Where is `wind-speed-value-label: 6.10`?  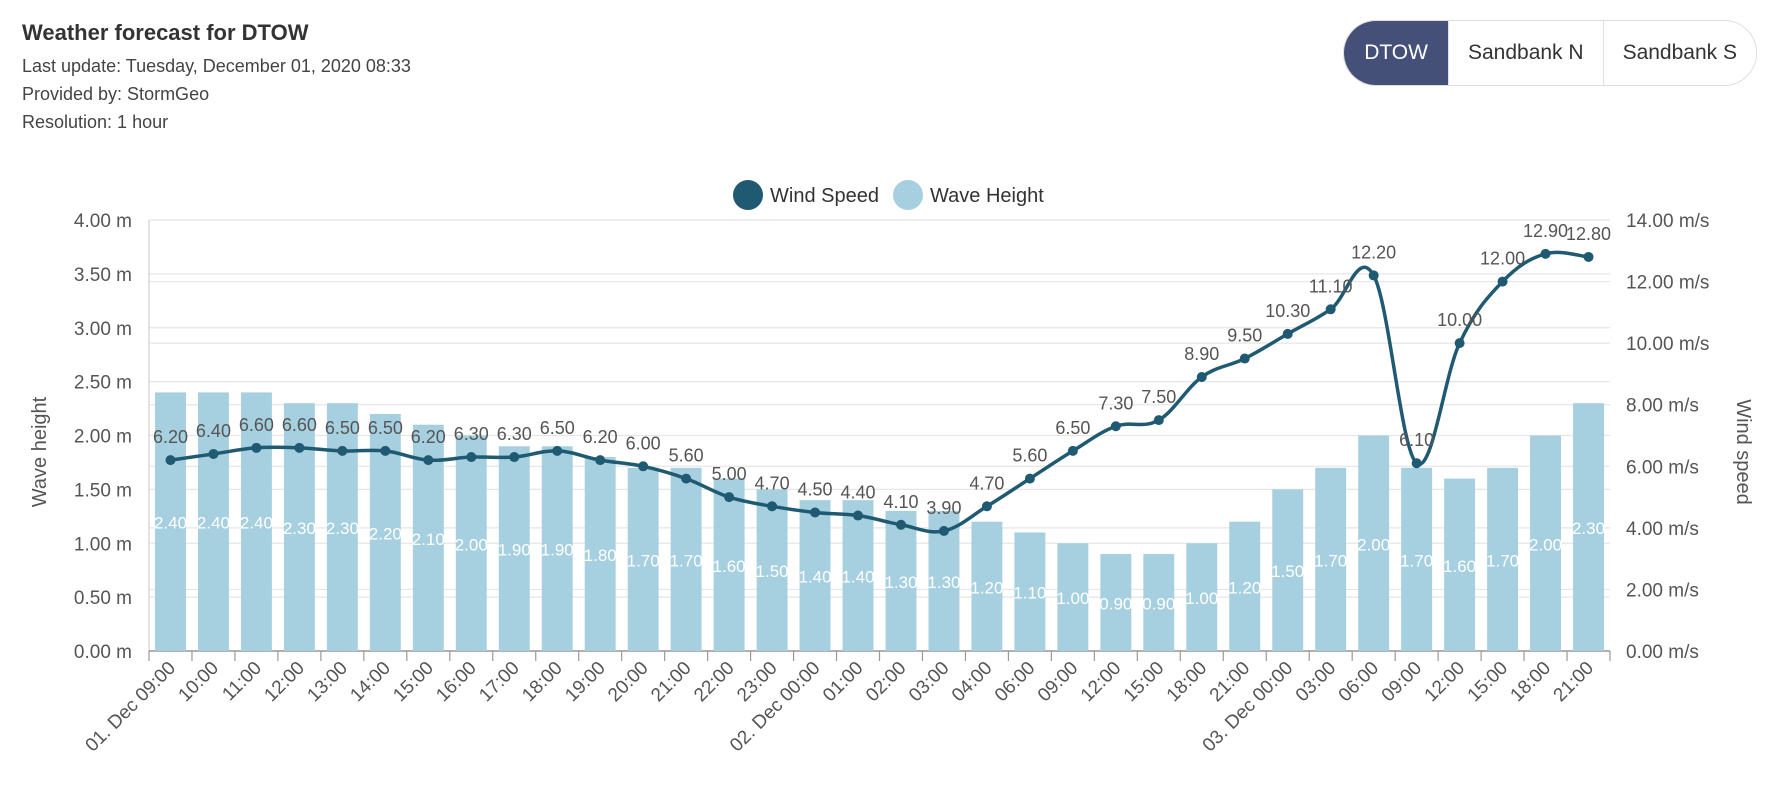
wind-speed-value-label: 6.10 is located at coordinates (1416, 440).